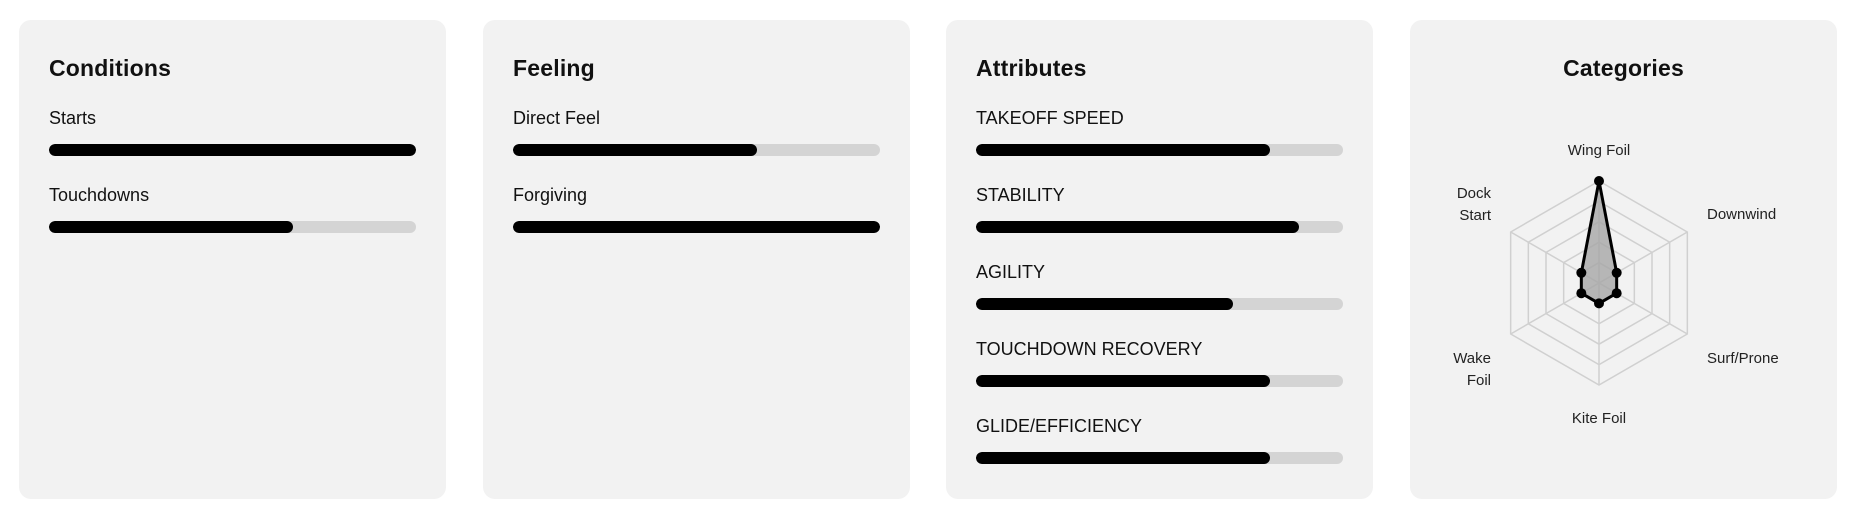 The height and width of the screenshot is (510, 1855). What do you see at coordinates (1599, 242) in the screenshot?
I see `radar-series-area` at bounding box center [1599, 242].